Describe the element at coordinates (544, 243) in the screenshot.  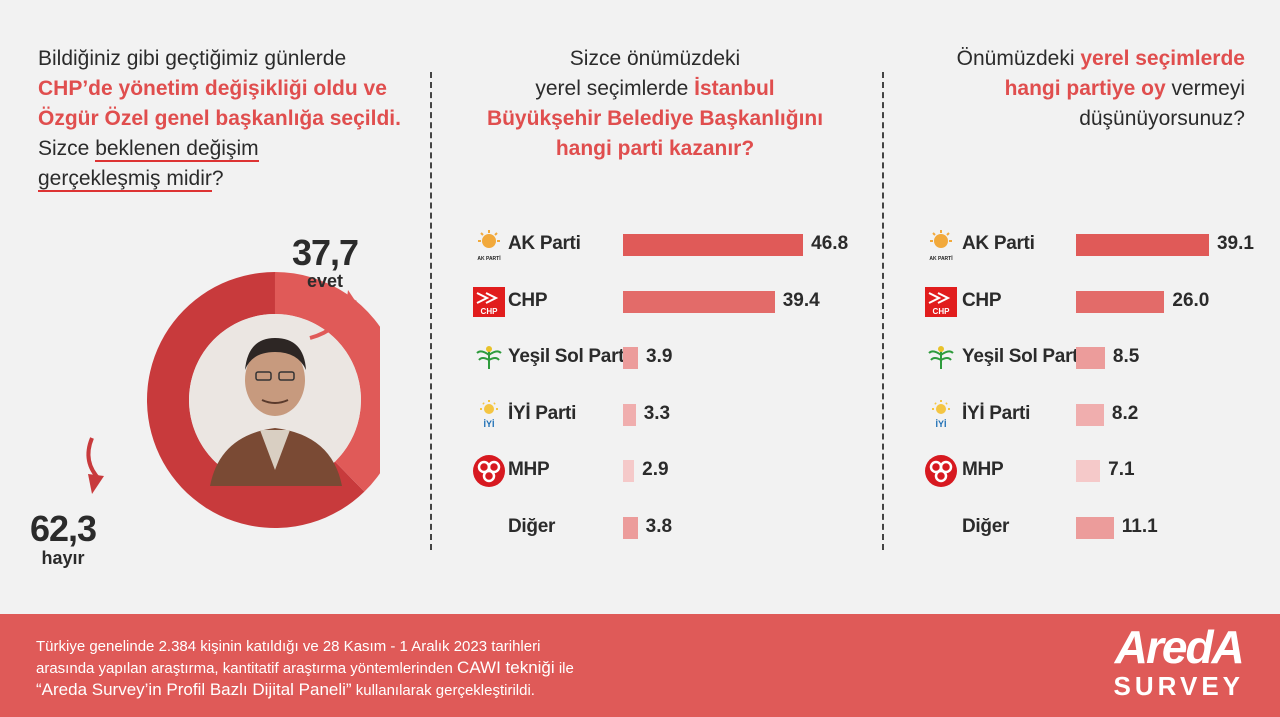
I see `istanbul-label-ak-parti: AK Parti` at that location.